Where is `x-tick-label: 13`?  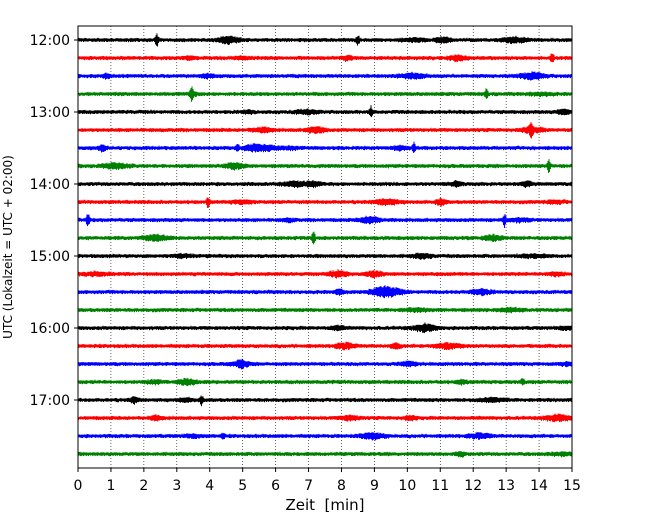
x-tick-label: 13 is located at coordinates (506, 486).